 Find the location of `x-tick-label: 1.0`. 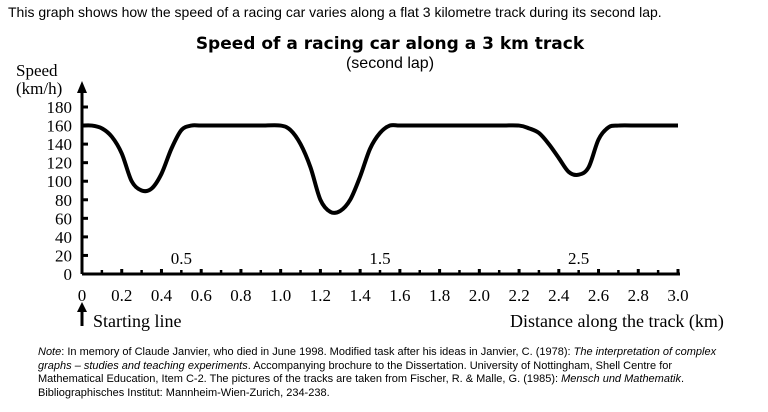

x-tick-label: 1.0 is located at coordinates (280, 295).